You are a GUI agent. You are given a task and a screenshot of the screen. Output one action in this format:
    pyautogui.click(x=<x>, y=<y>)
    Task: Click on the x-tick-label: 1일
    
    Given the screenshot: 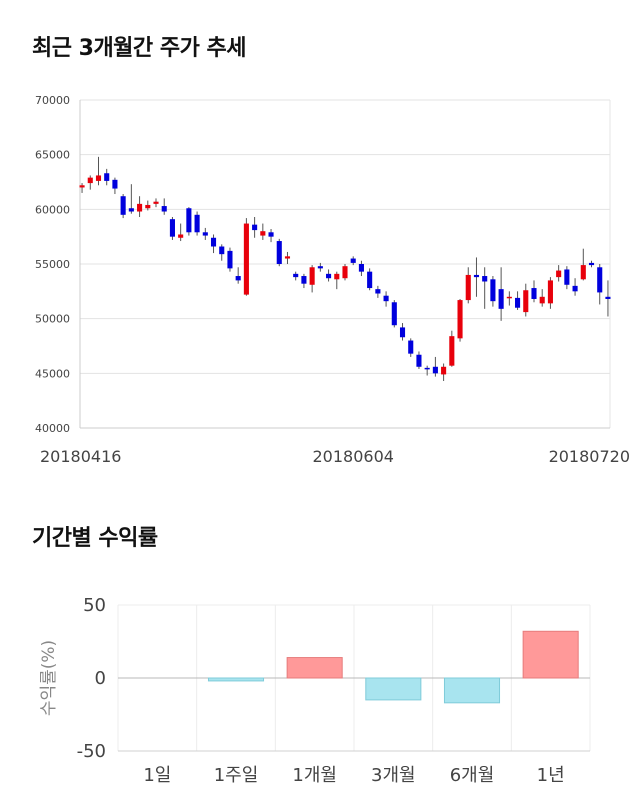 What is the action you would take?
    pyautogui.click(x=157, y=775)
    